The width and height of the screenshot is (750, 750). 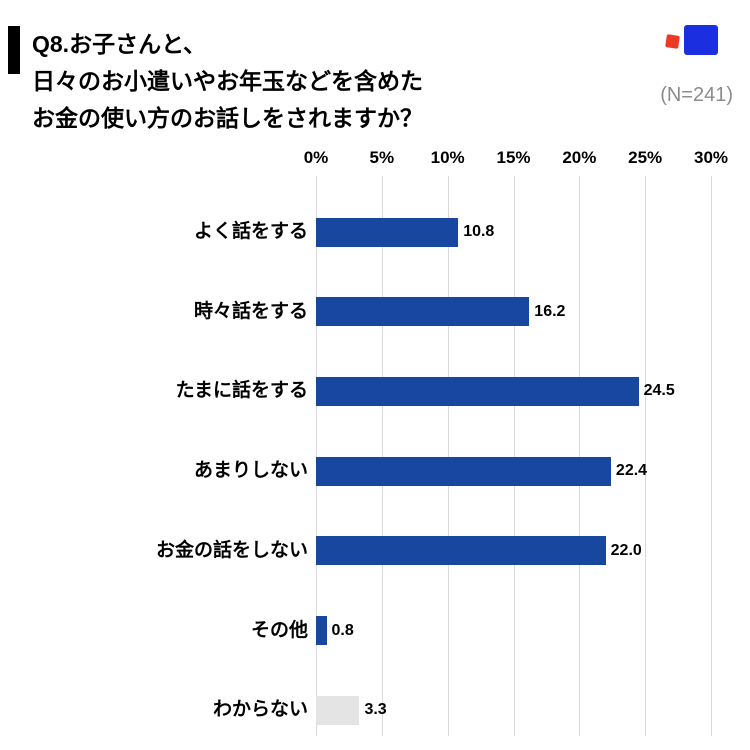 I want to click on category-label: たまに話をする, so click(x=241, y=391).